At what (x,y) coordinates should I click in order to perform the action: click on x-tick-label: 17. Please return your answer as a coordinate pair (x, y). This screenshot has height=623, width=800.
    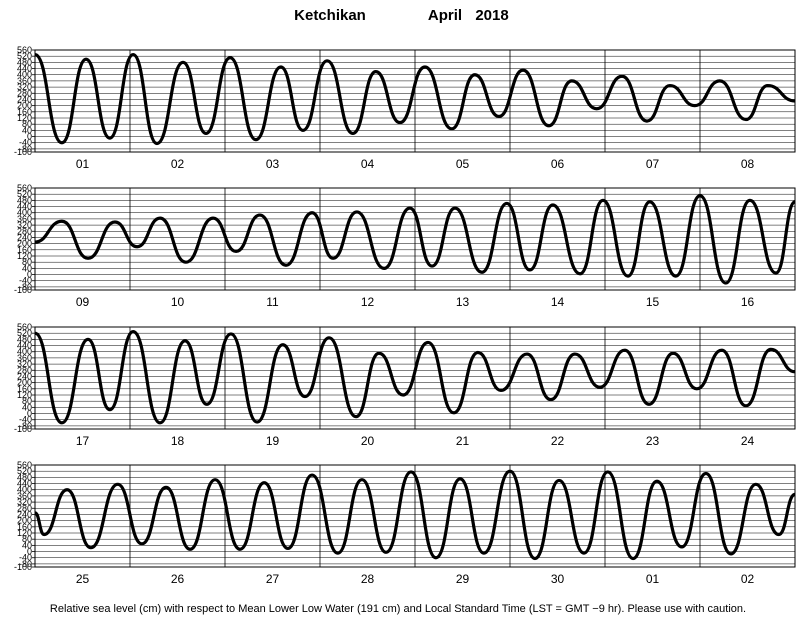
    Looking at the image, I should click on (83, 441).